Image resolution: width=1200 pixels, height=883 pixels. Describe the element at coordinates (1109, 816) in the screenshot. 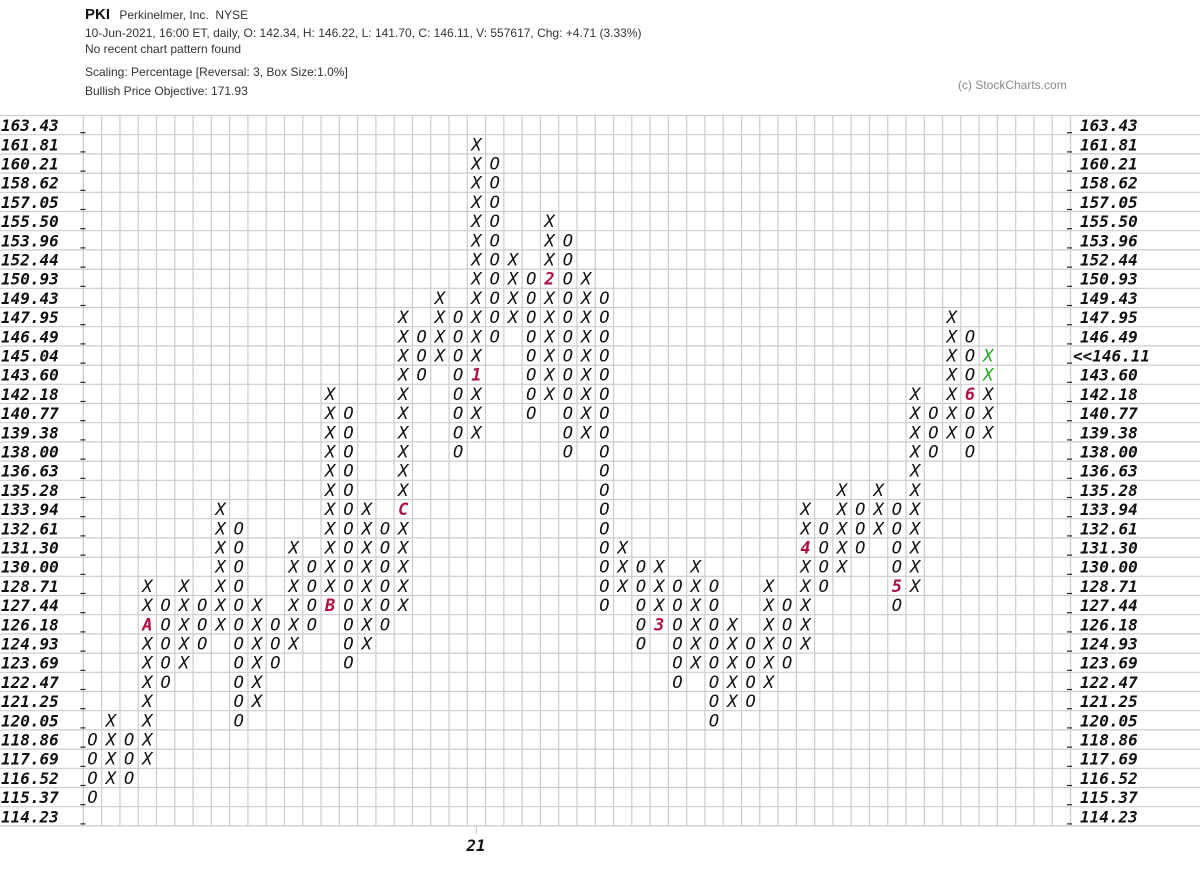

I see `y-axis-label-right: 114.23` at that location.